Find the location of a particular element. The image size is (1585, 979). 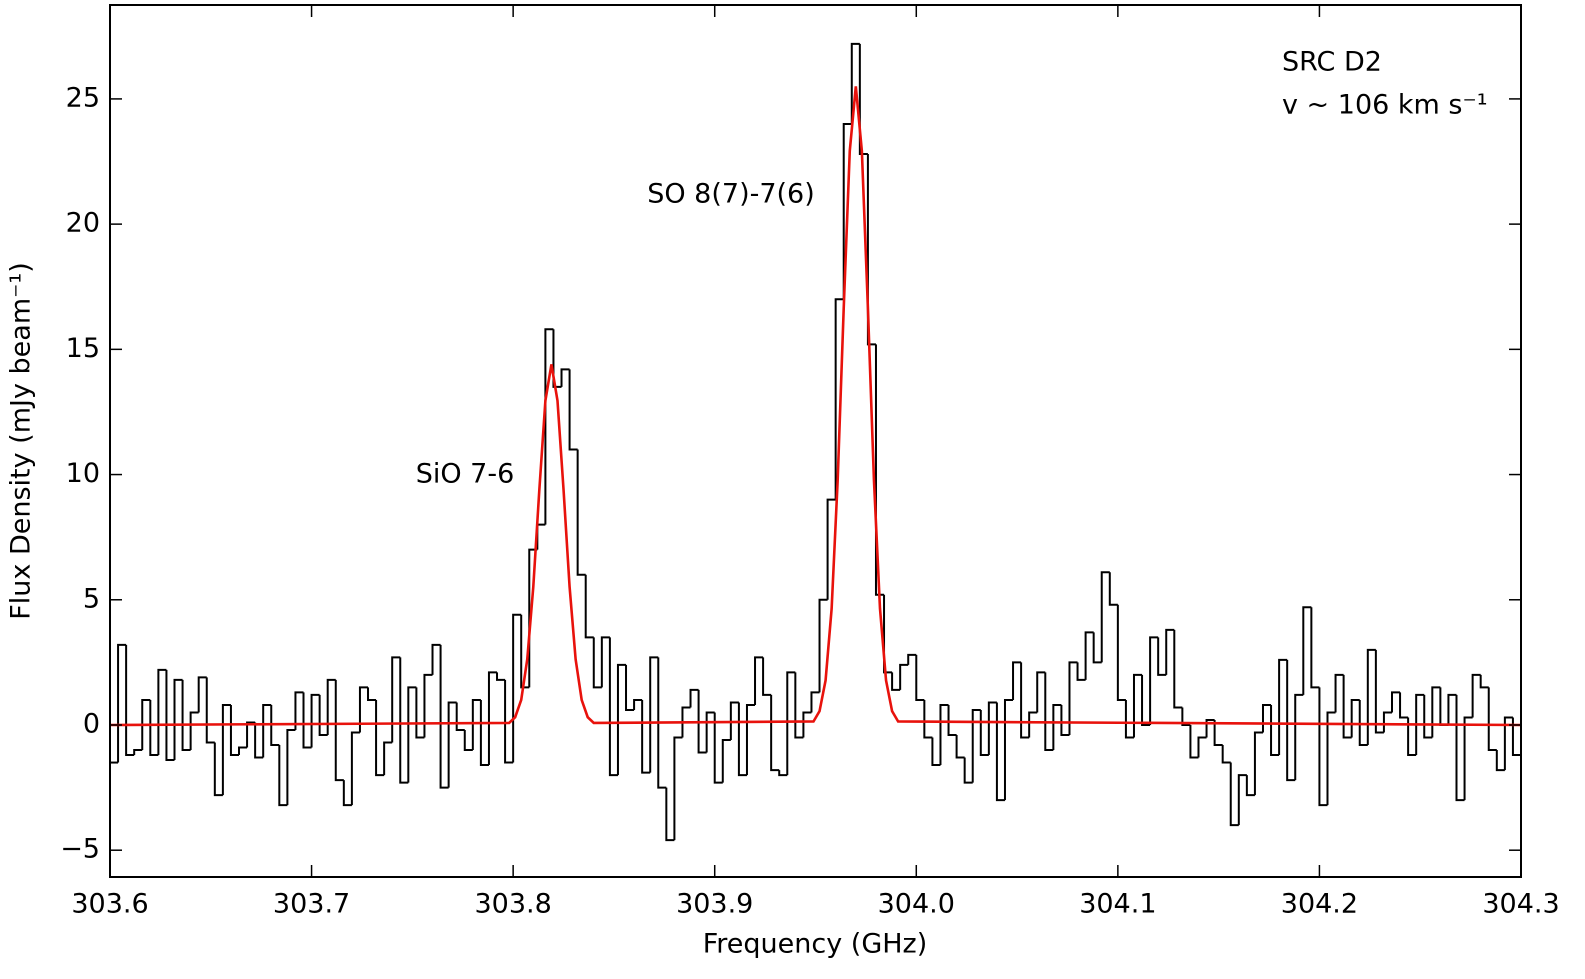

x-tick-label: 304.1 is located at coordinates (1117, 904).